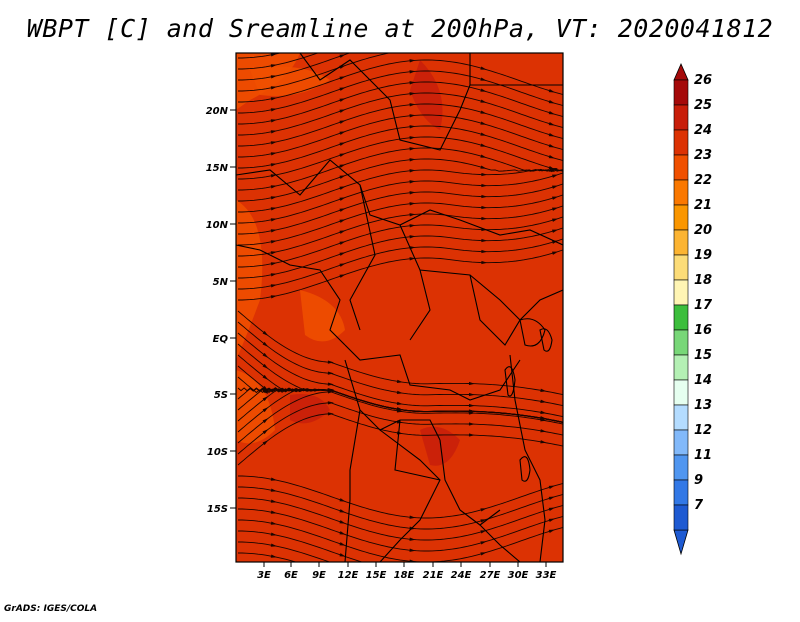 Image resolution: width=800 pixels, height=622 pixels. Describe the element at coordinates (703, 205) in the screenshot. I see `colorbar-label: 21` at that location.